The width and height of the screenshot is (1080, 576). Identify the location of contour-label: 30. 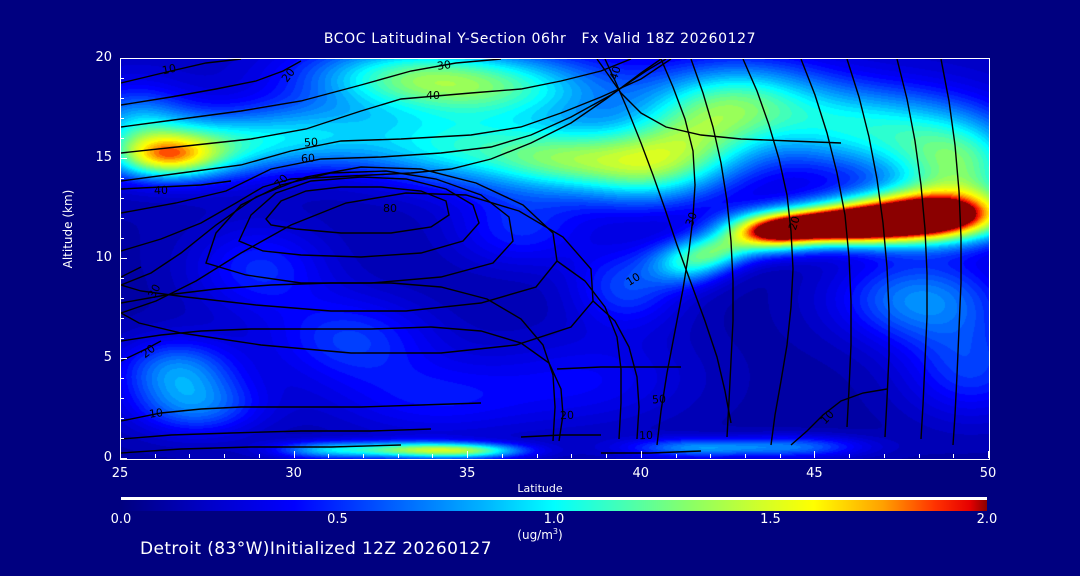
(691, 219).